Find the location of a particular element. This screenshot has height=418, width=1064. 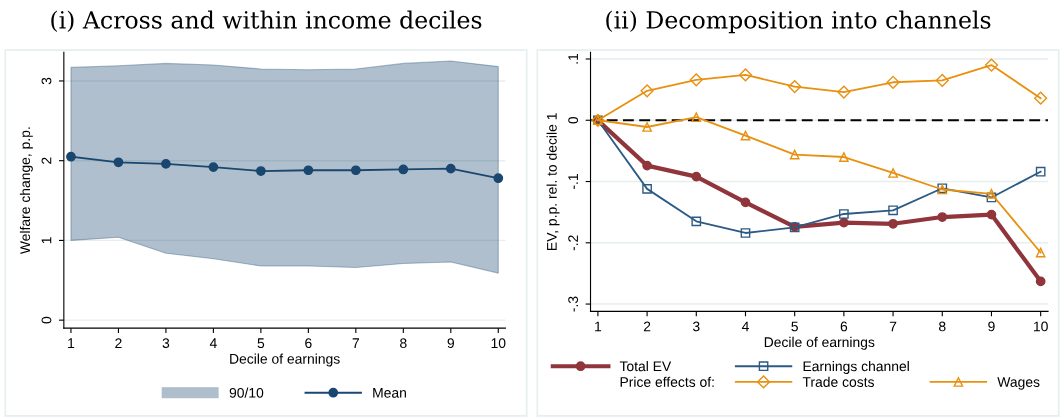

chart-title: (ii) Decomposition into channels is located at coordinates (798, 22).